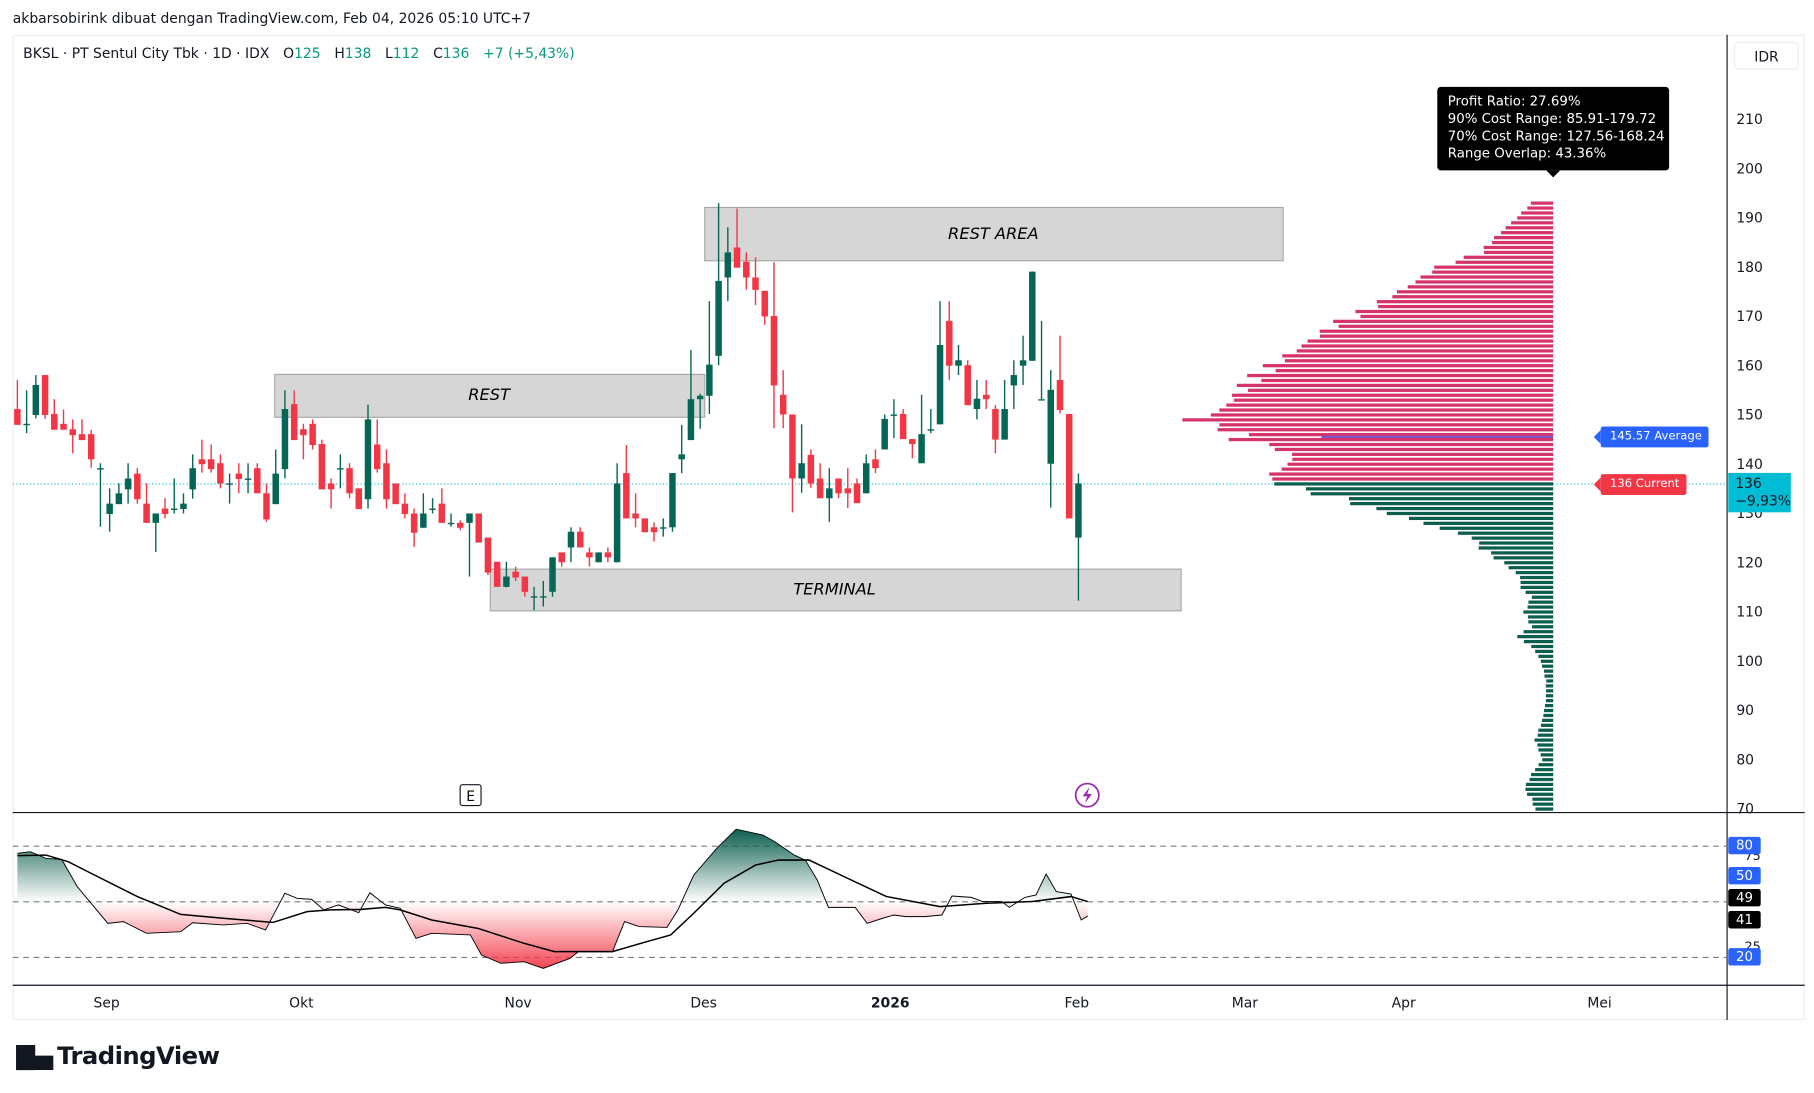  I want to click on close-value: 136, so click(456, 53).